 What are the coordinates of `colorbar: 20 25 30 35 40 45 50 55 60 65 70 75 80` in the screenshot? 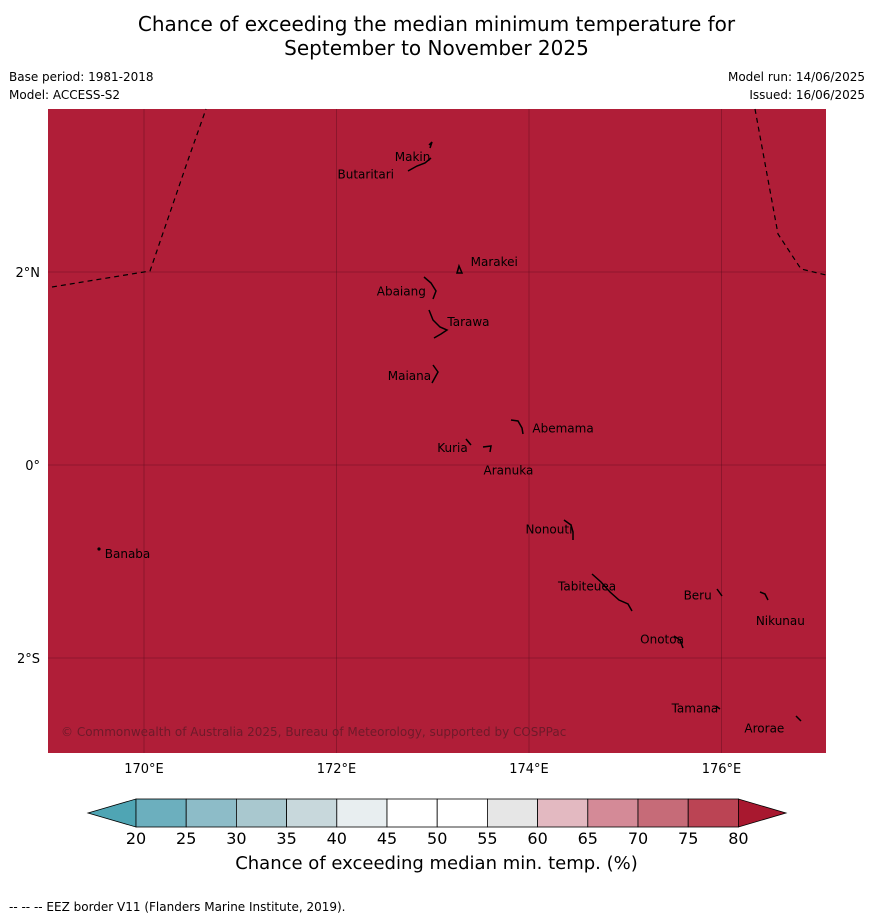 It's located at (437, 823).